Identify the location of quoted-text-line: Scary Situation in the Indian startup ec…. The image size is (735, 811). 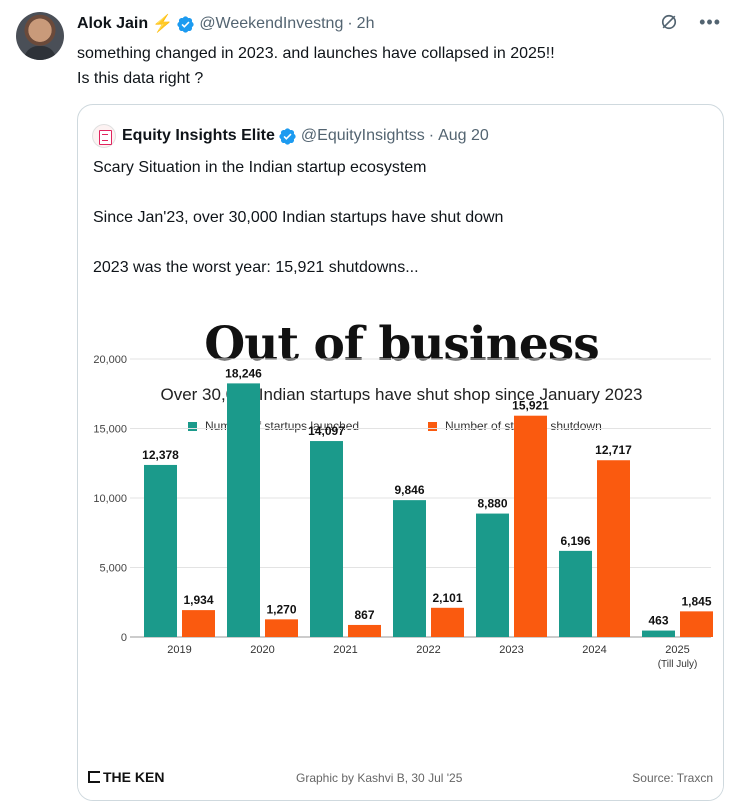
(260, 167).